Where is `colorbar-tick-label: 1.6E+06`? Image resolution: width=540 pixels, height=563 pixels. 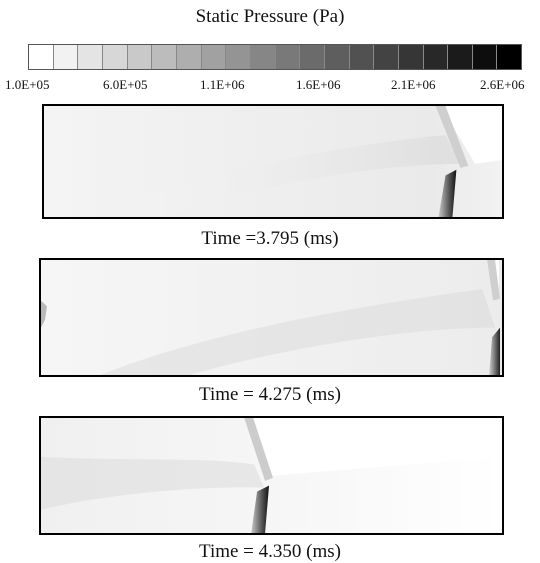 colorbar-tick-label: 1.6E+06 is located at coordinates (318, 84).